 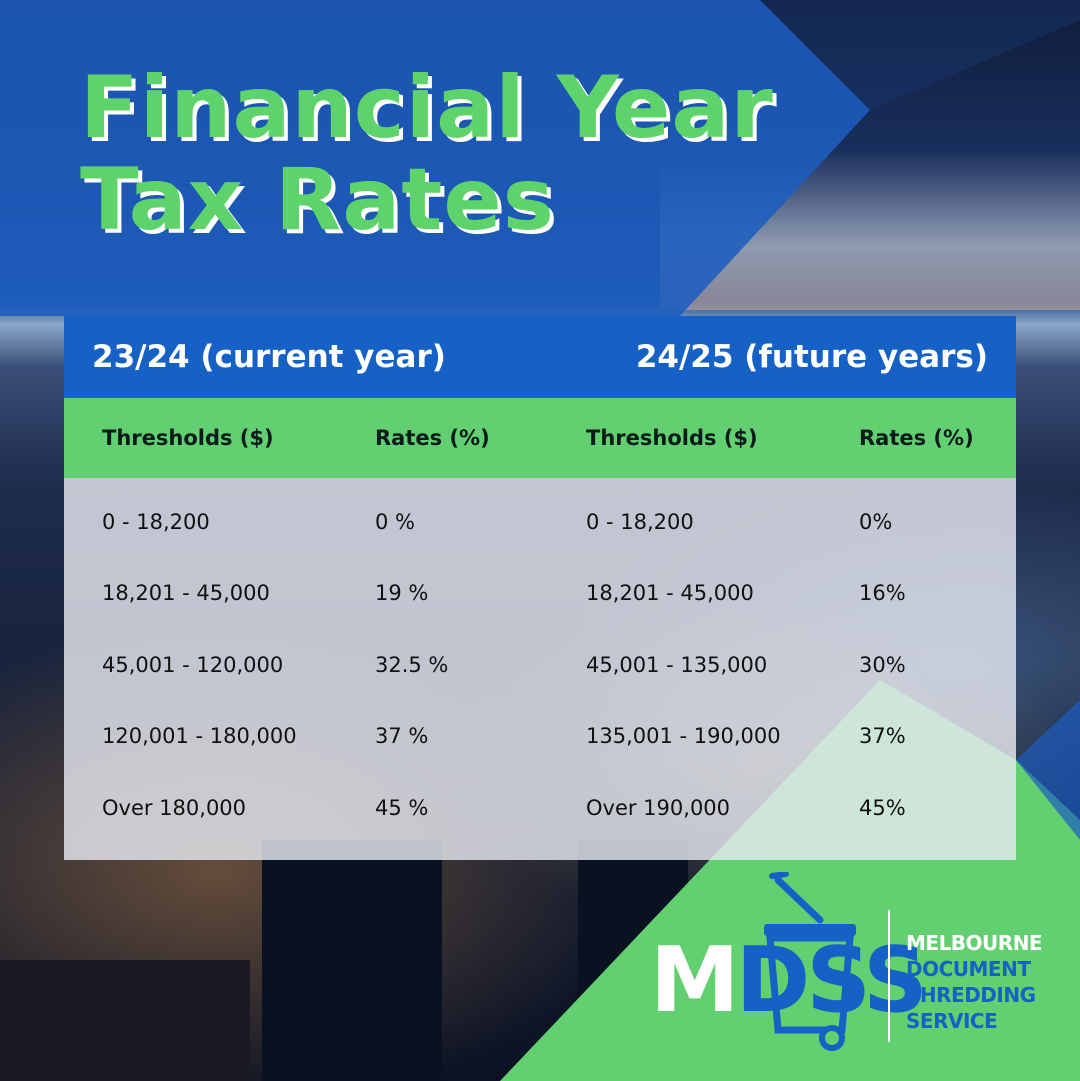 I want to click on threshold-future-cell: Over 190,000, so click(x=658, y=807).